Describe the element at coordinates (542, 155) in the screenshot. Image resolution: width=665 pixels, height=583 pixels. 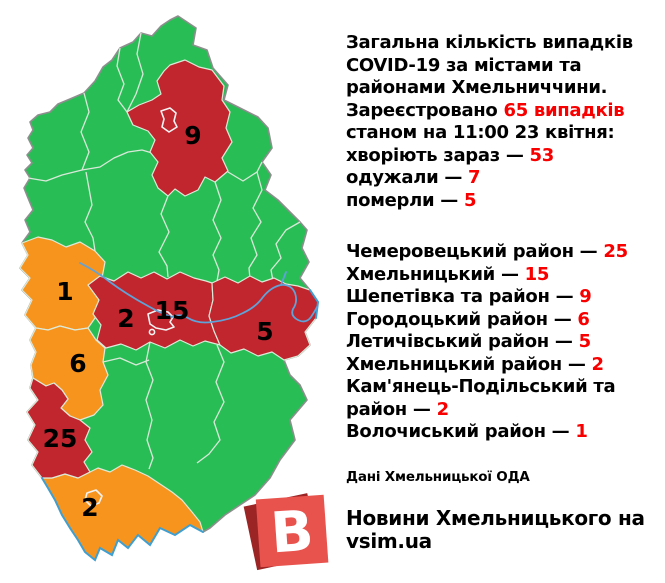
I see `sick-now-value: 53` at that location.